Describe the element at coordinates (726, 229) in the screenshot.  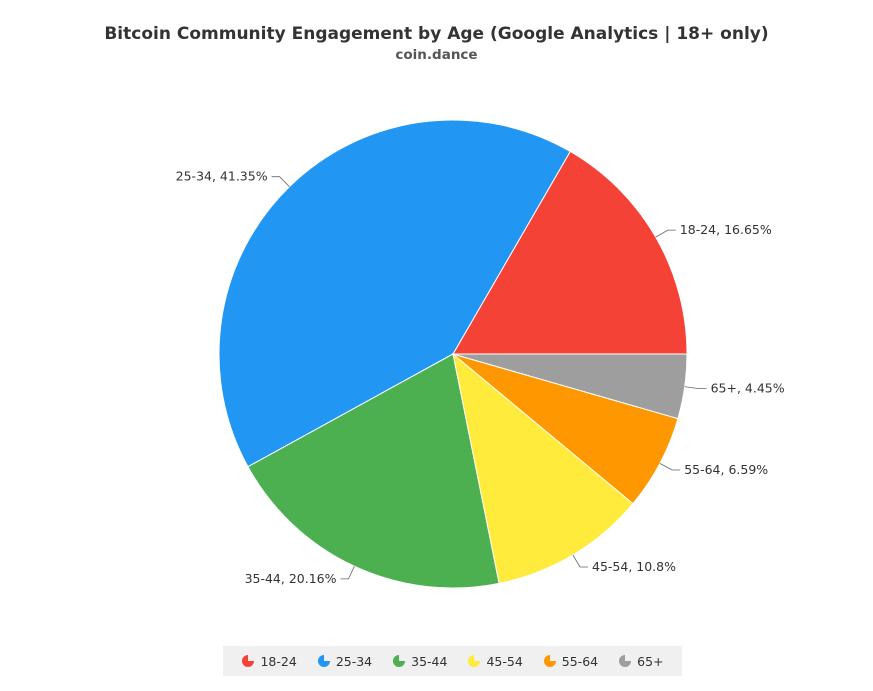
I see `data-label-18-24: 18-24, 16.65%` at that location.